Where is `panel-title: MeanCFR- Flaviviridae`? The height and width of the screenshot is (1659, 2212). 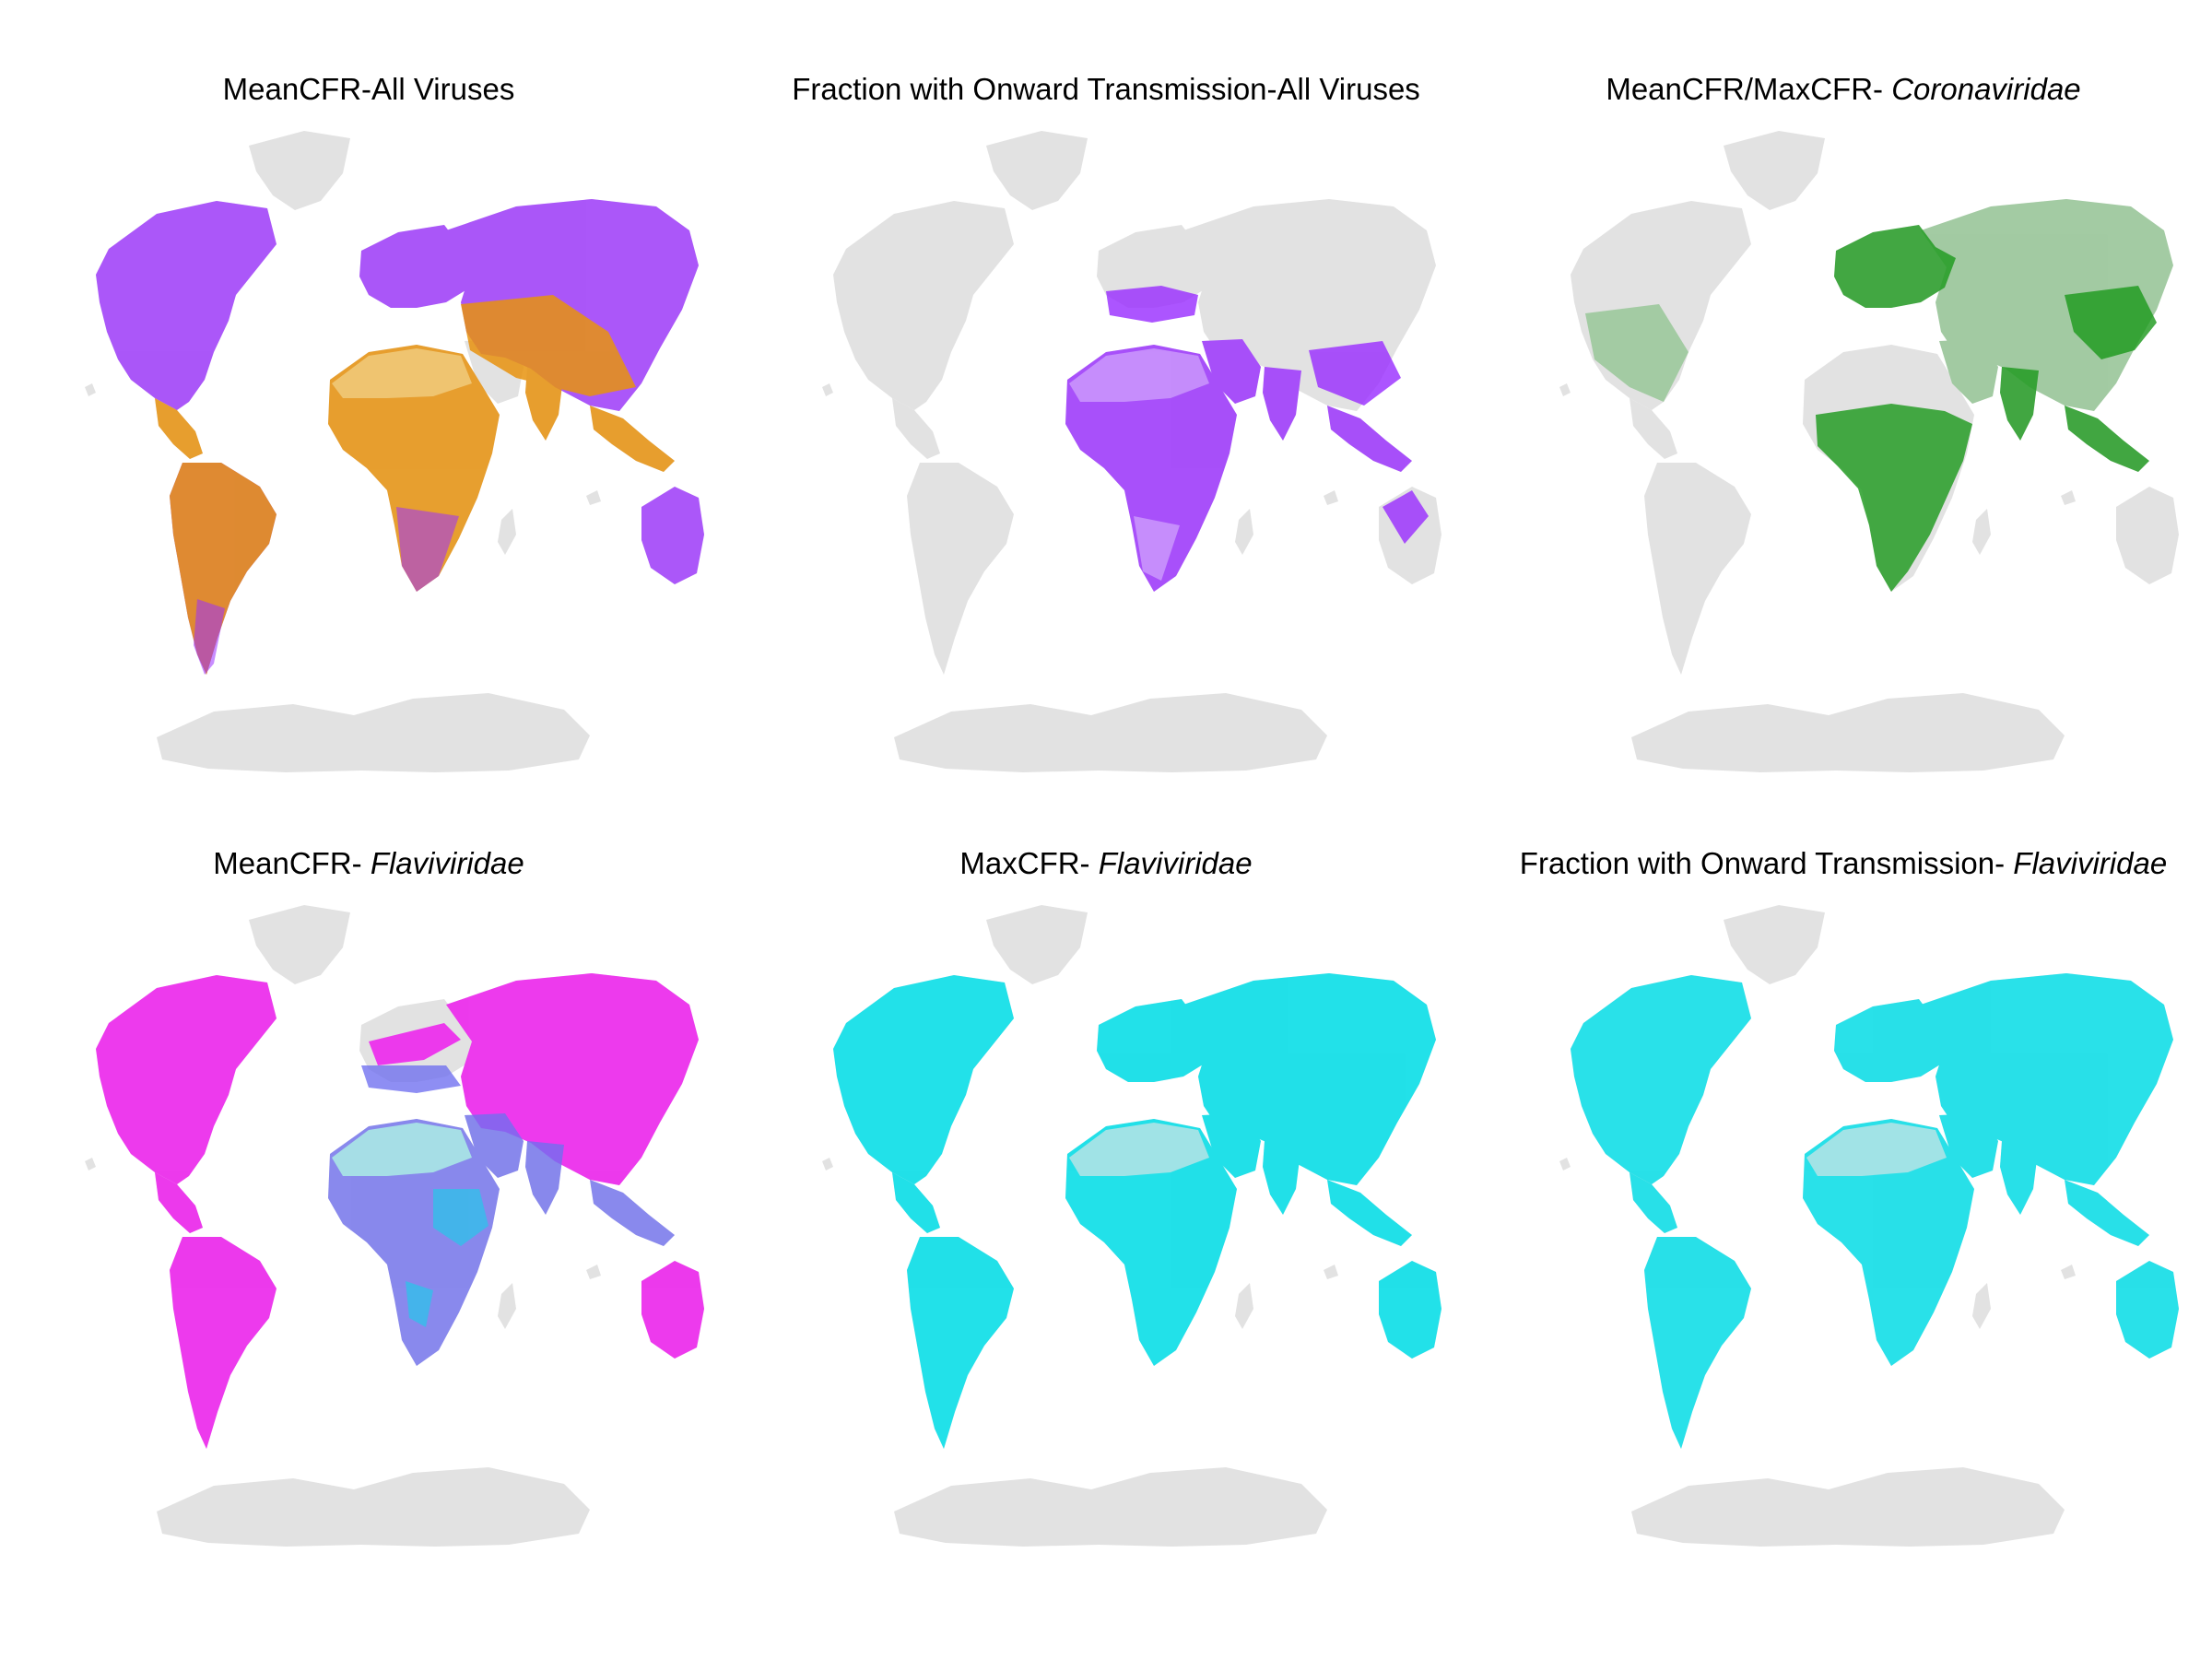
panel-title: MeanCFR- Flaviviridae is located at coordinates (368, 863).